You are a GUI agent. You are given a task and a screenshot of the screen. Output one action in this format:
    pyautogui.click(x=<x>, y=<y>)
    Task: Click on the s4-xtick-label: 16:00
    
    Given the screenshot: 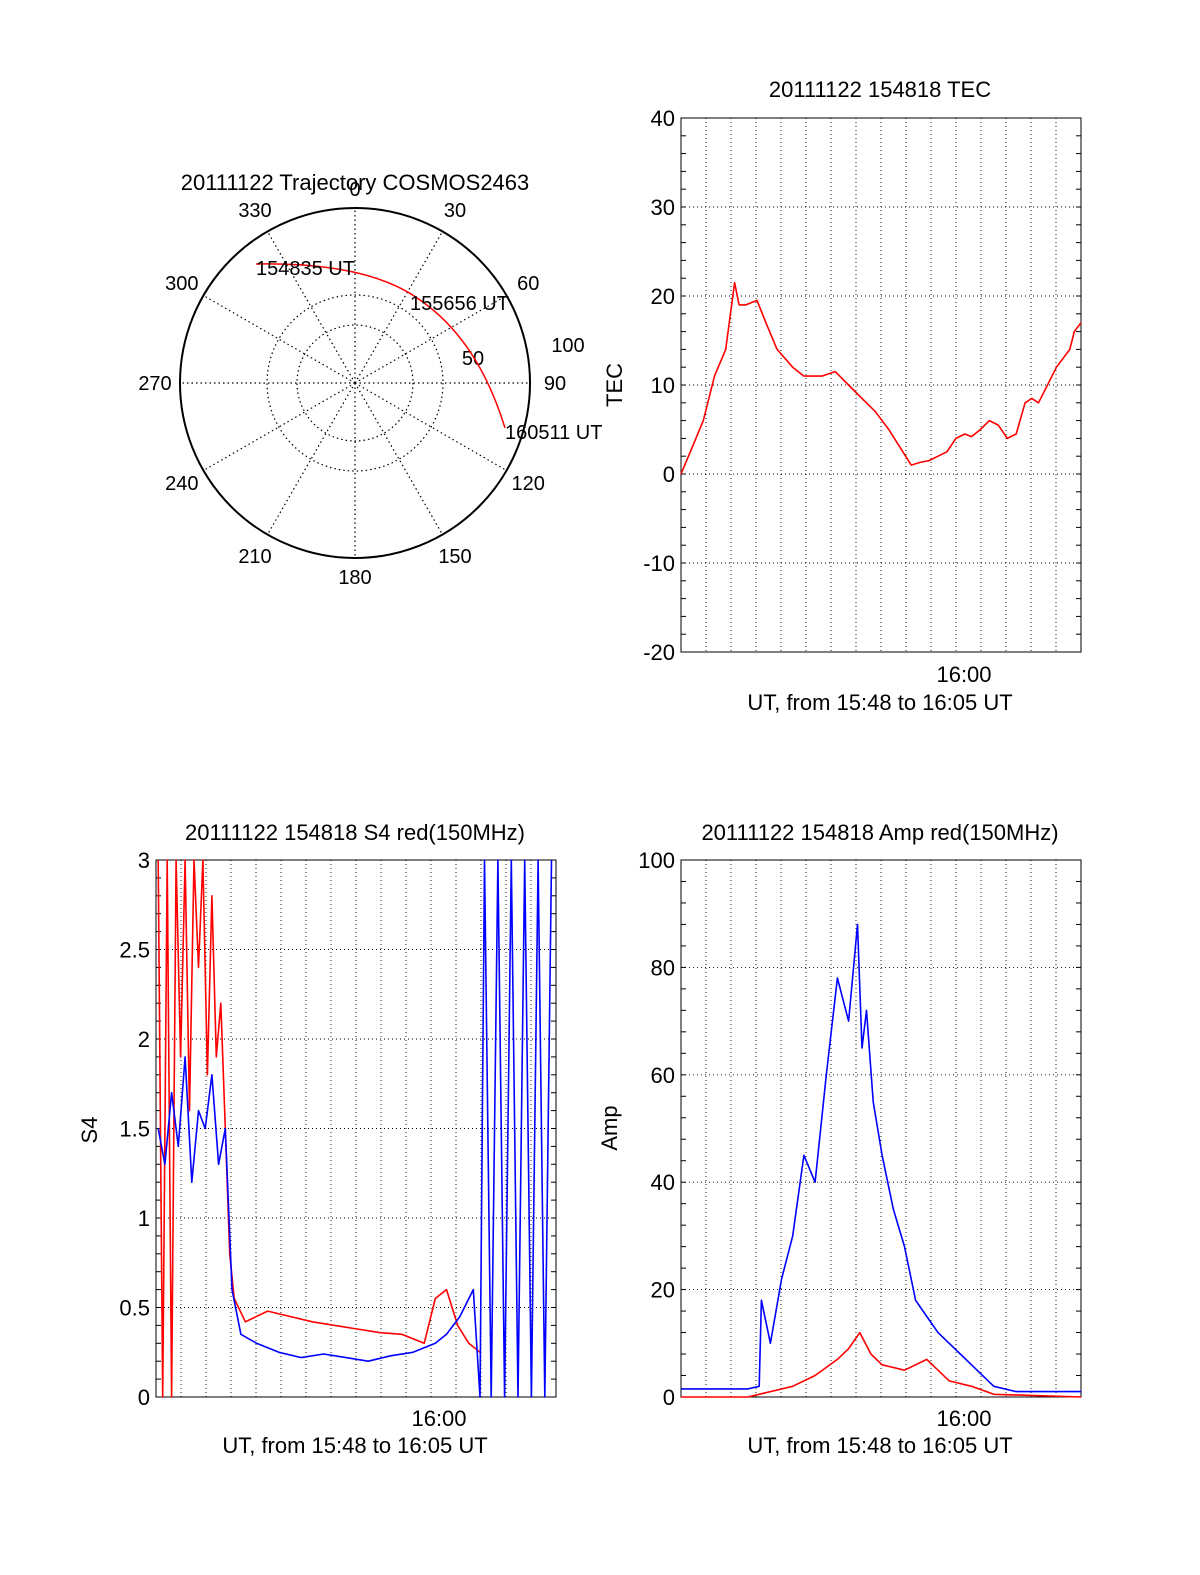 What is the action you would take?
    pyautogui.click(x=438, y=1418)
    